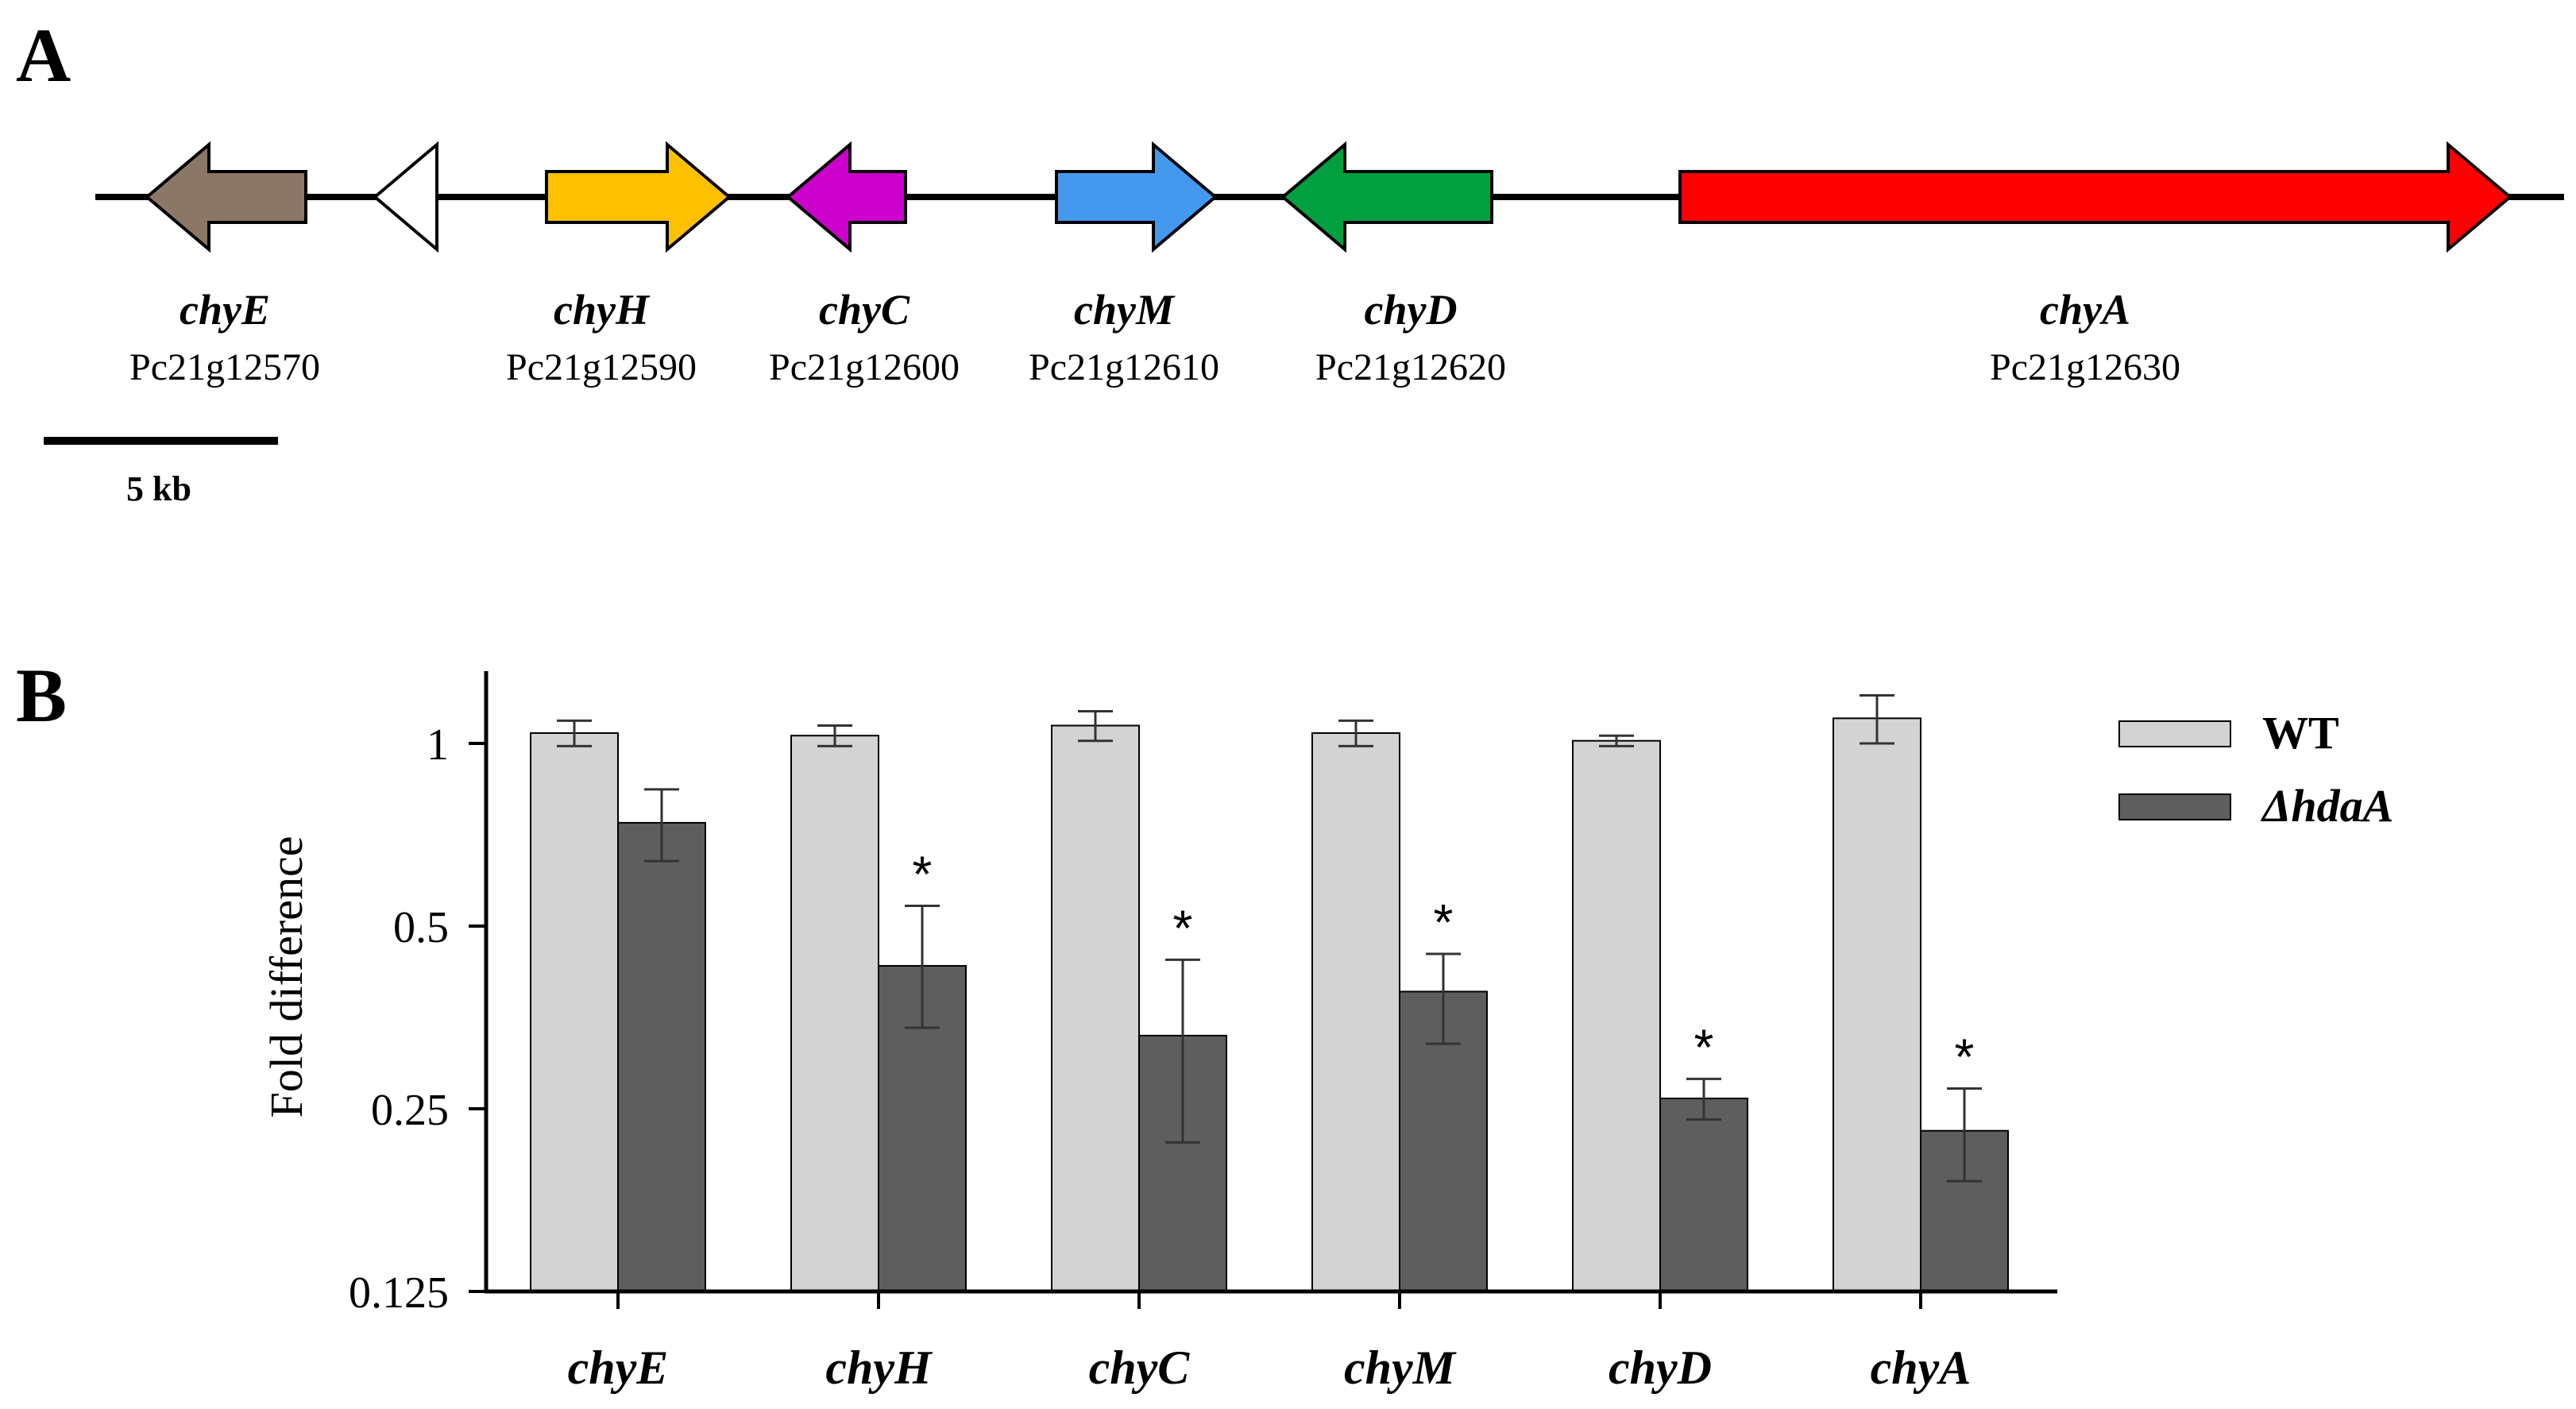 This screenshot has height=1409, width=2576. I want to click on gene-arrows, so click(1328, 197).